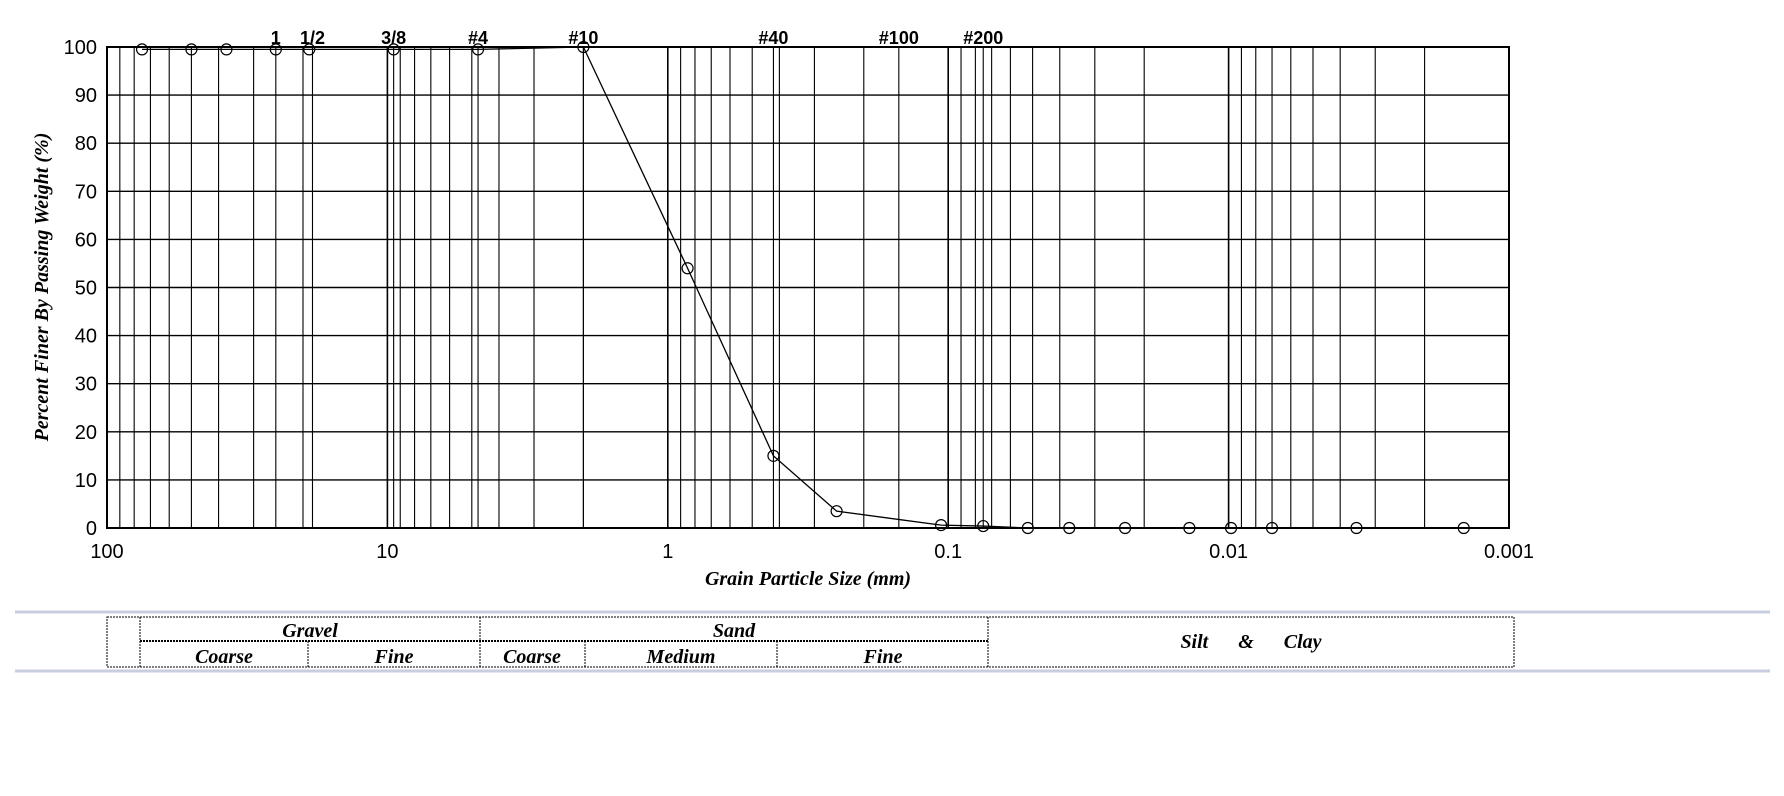 The width and height of the screenshot is (1784, 796). I want to click on x-tick-labels: 100 10 1 0.1 0.01 0.001, so click(812, 552).